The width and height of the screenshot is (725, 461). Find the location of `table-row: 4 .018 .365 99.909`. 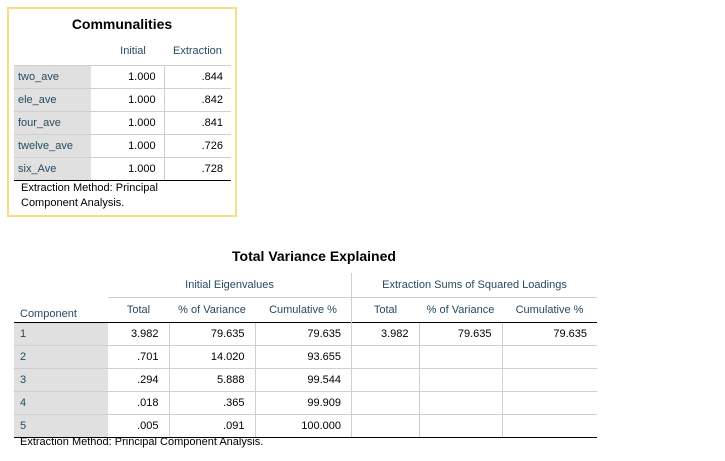

table-row: 4 .018 .365 99.909 is located at coordinates (305, 403).